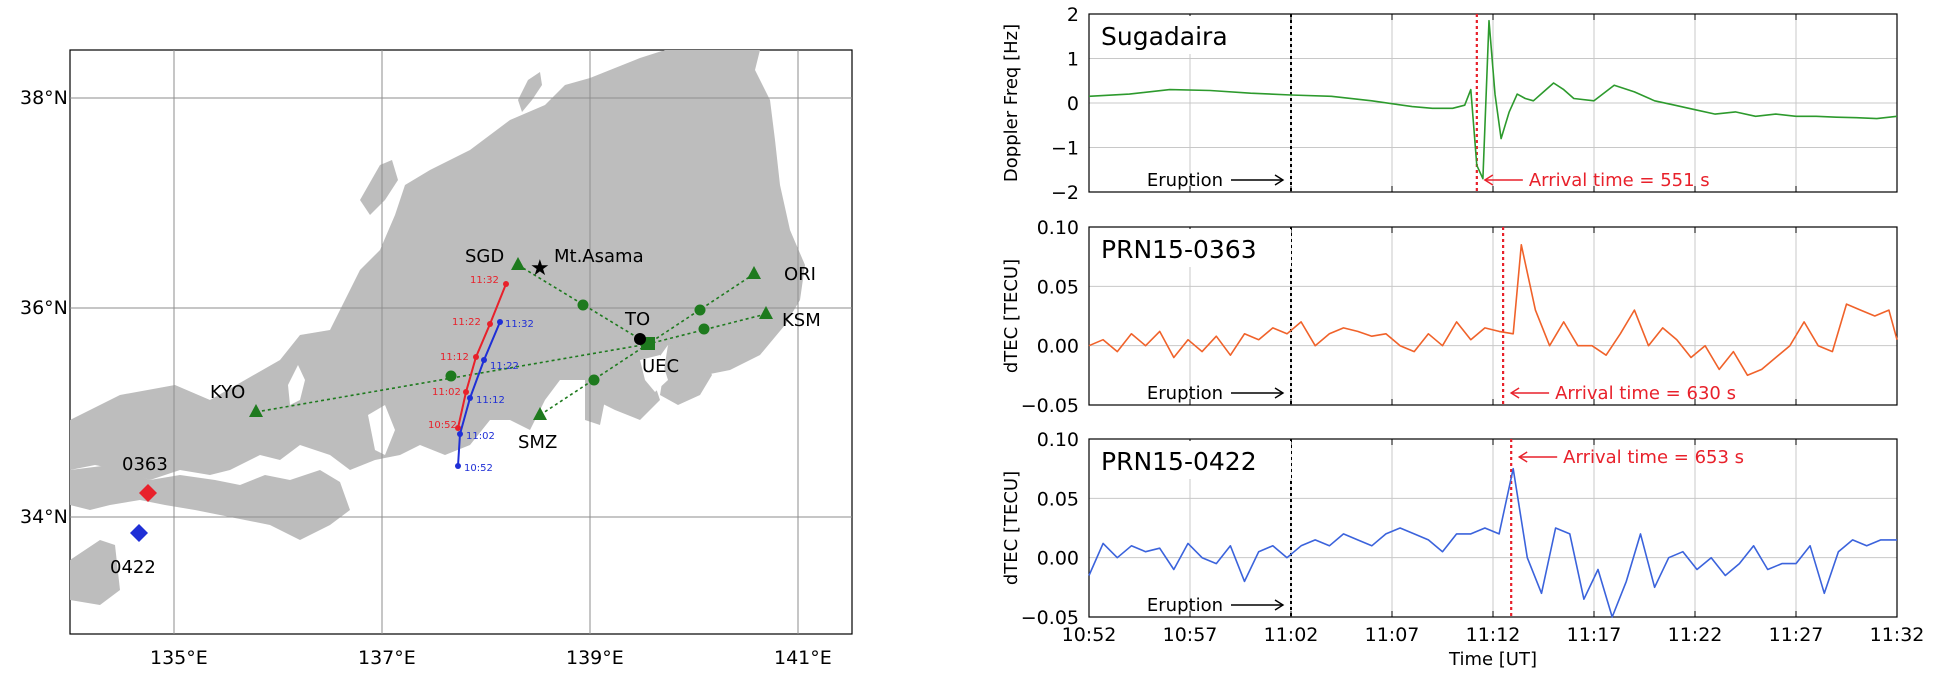 Image resolution: width=1935 pixels, height=686 pixels. What do you see at coordinates (1179, 249) in the screenshot?
I see `panel-title: PRN15-0363` at bounding box center [1179, 249].